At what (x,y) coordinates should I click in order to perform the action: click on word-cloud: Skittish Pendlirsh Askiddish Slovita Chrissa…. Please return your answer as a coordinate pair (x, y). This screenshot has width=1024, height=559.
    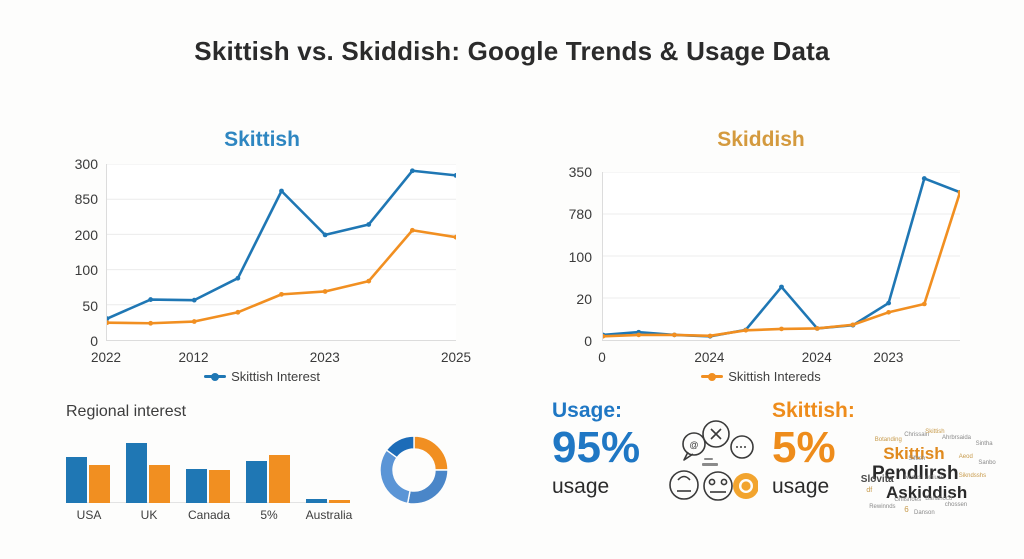
    Looking at the image, I should click on (928, 470).